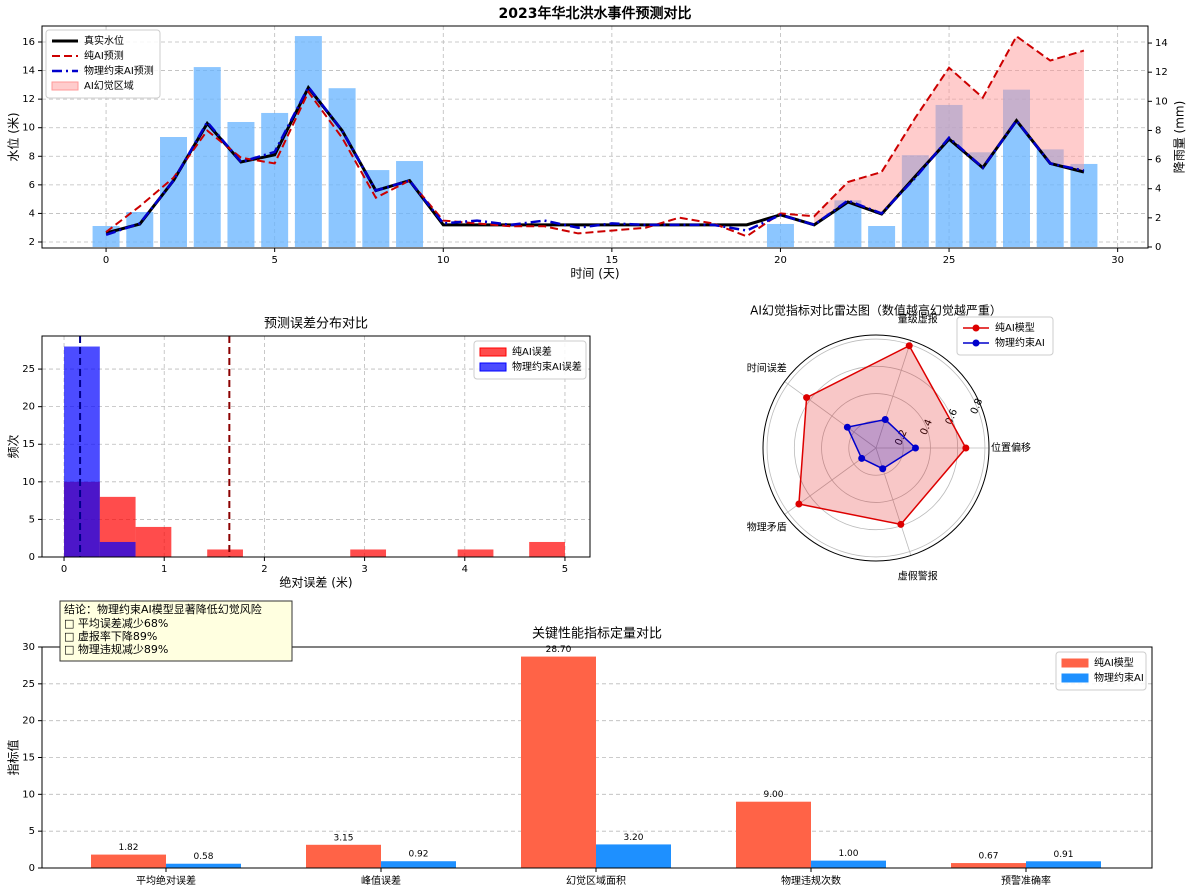 This screenshot has height=893, width=1192. Describe the element at coordinates (559, 650) in the screenshot. I see `value-label: 28.70` at that location.